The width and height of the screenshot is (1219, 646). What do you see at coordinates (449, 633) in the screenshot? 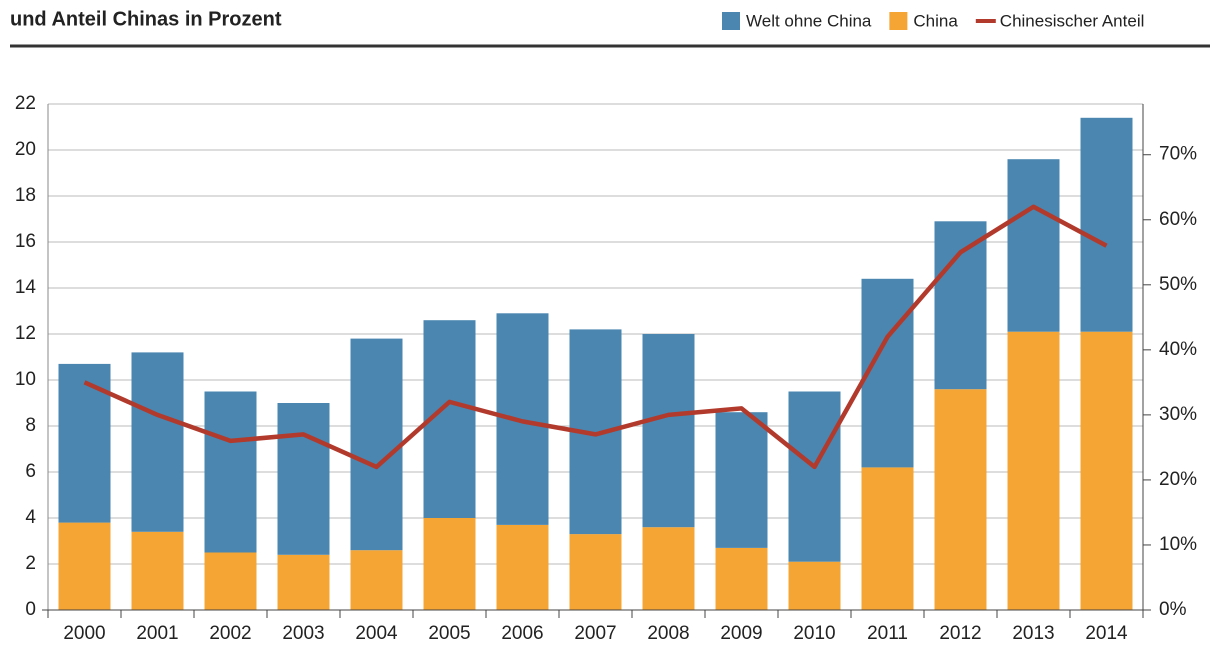
I see `x-tick-label: 2005` at bounding box center [449, 633].